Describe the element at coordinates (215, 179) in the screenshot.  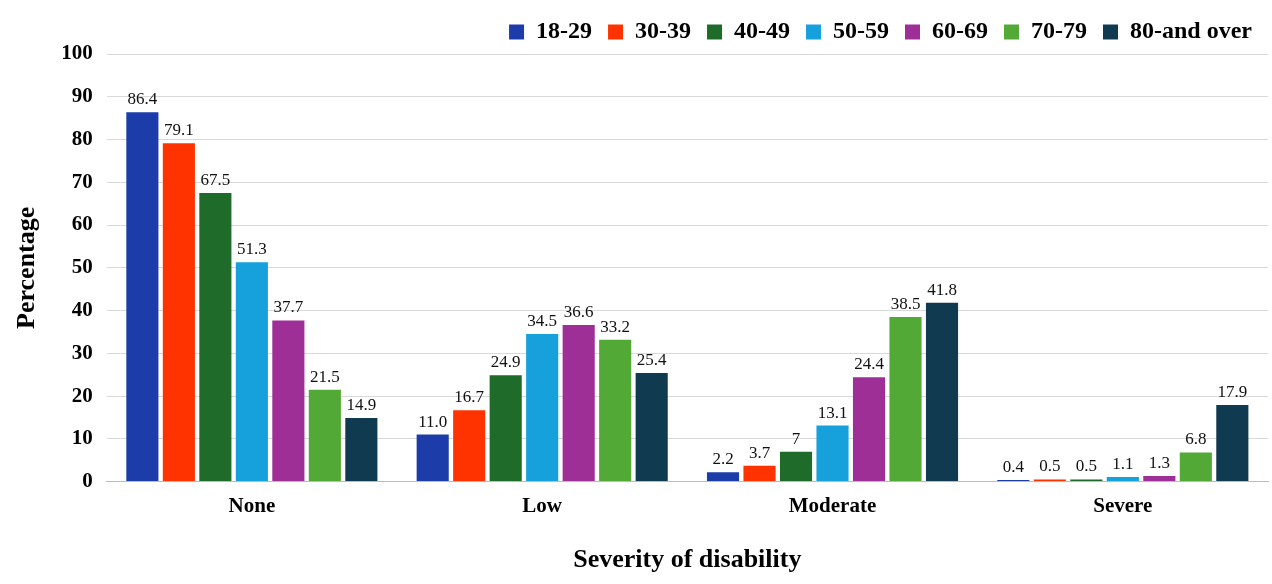
I see `data-label: 67.5` at that location.